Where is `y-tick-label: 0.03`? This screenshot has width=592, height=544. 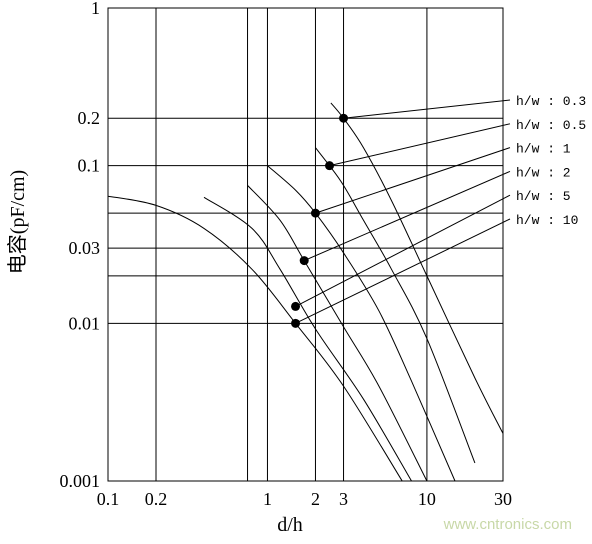
y-tick-label: 0.03 is located at coordinates (85, 248).